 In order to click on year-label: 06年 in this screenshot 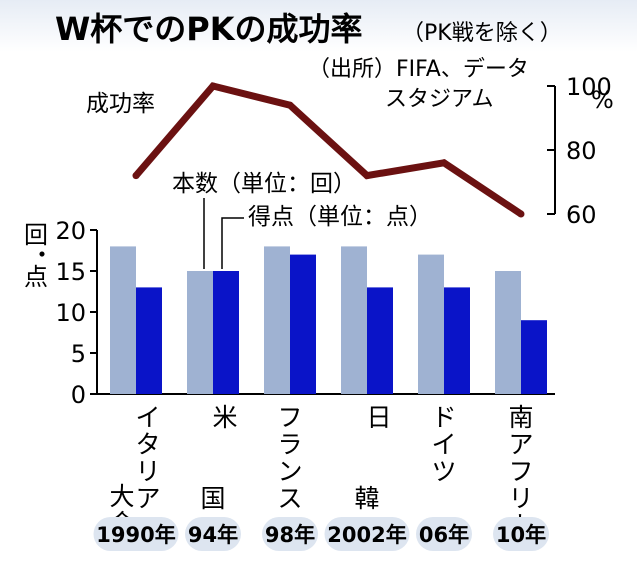, I will do `click(444, 535)`.